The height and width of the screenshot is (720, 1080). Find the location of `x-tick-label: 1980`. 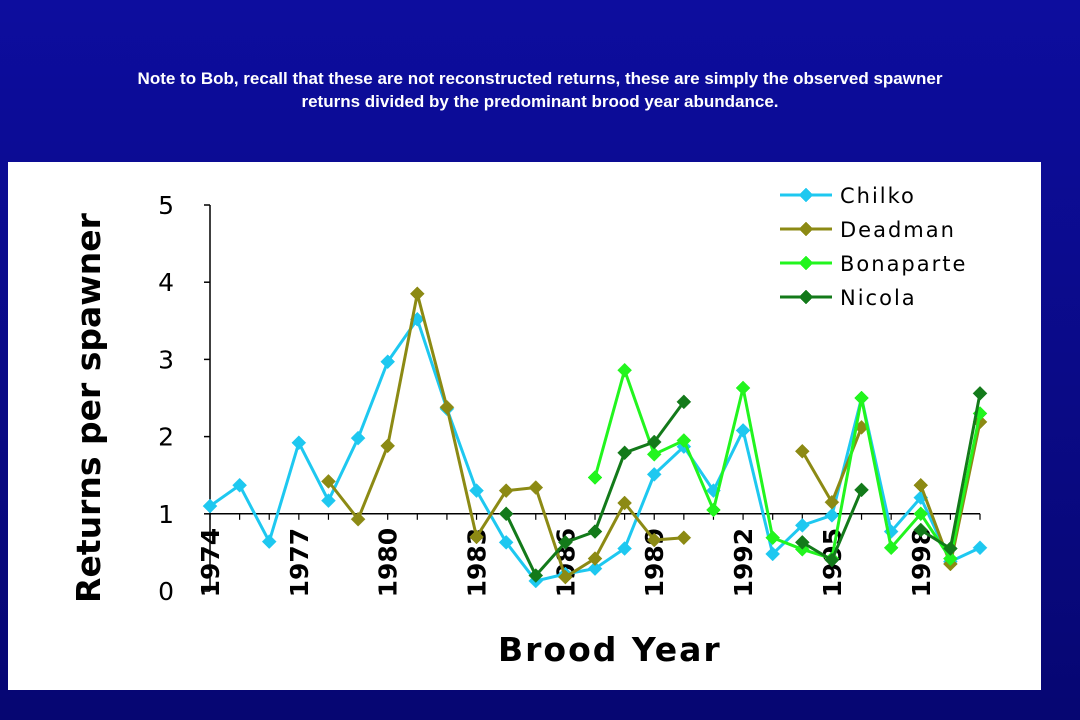

x-tick-label: 1980 is located at coordinates (388, 563).